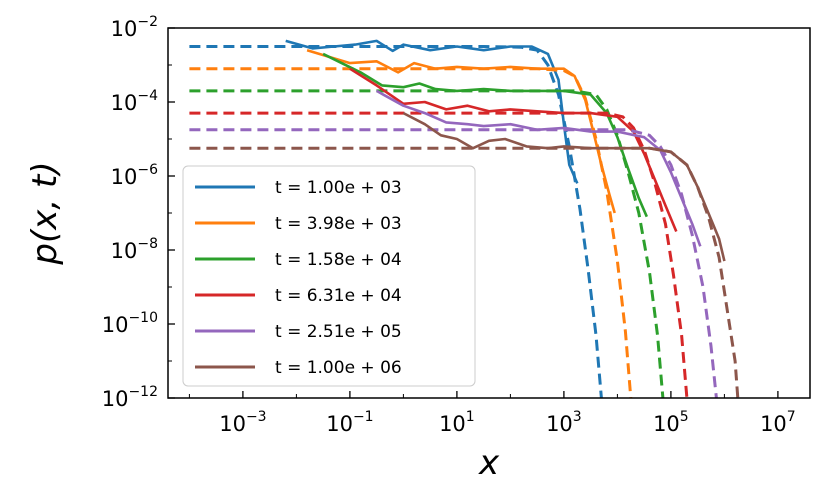  I want to click on y-tick-label: 10⁻⁶, so click(134, 175).